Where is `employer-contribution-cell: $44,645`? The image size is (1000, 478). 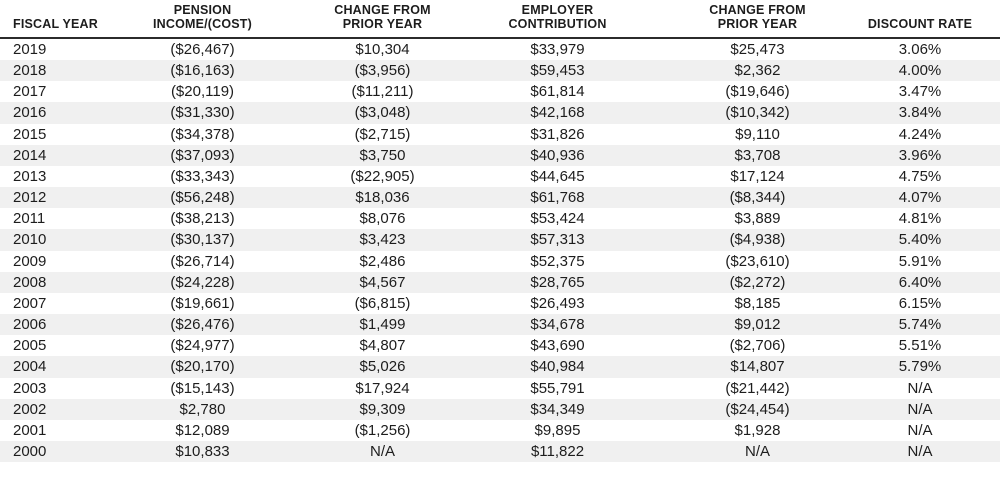 employer-contribution-cell: $44,645 is located at coordinates (557, 176).